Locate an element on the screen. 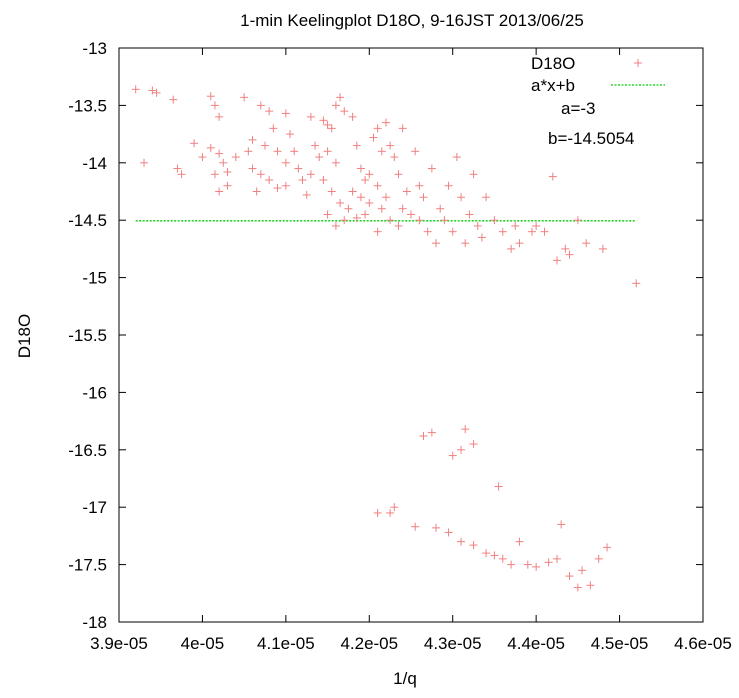 The height and width of the screenshot is (698, 739). x-tick-label: 3.9e-05 is located at coordinates (119, 643).